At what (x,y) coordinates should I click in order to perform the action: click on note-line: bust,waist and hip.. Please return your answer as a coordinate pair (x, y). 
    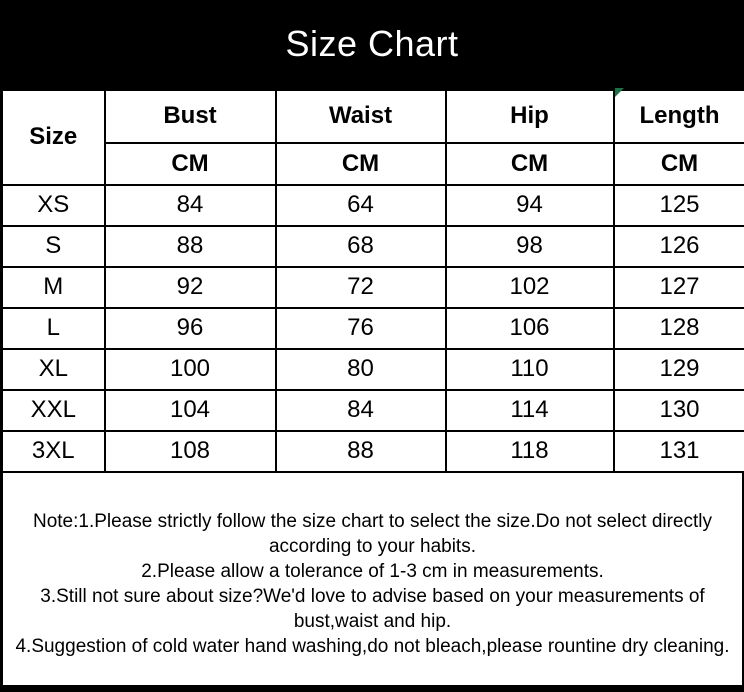
    Looking at the image, I should click on (372, 621).